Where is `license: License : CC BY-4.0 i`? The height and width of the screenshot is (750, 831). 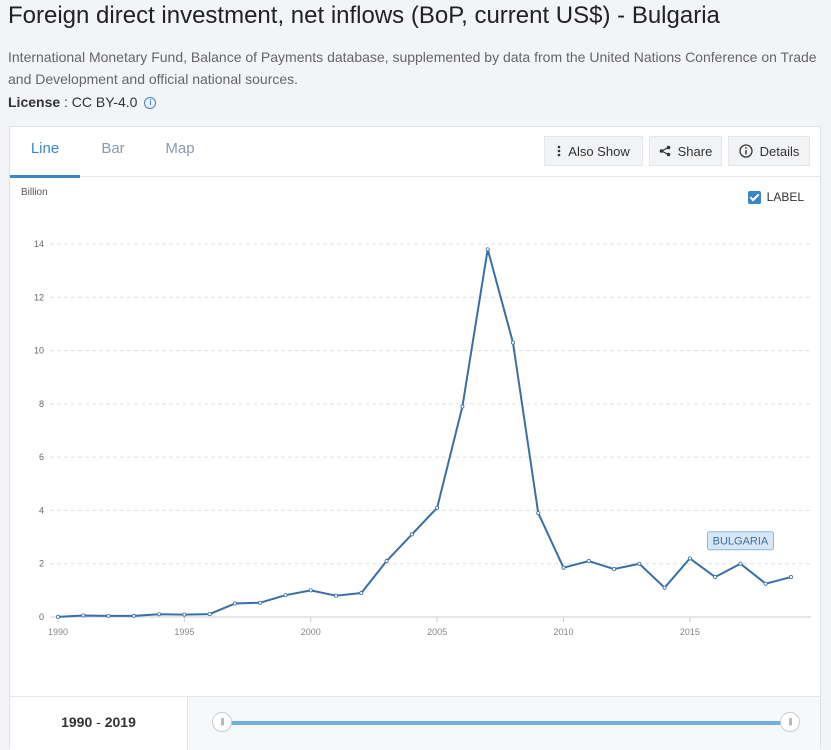
license: License : CC BY-4.0 i is located at coordinates (82, 102).